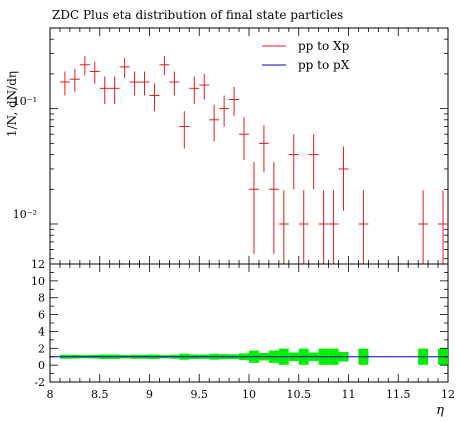  What do you see at coordinates (12, 104) in the screenshot?
I see `y-axis-label: 1/N, dN/dη` at bounding box center [12, 104].